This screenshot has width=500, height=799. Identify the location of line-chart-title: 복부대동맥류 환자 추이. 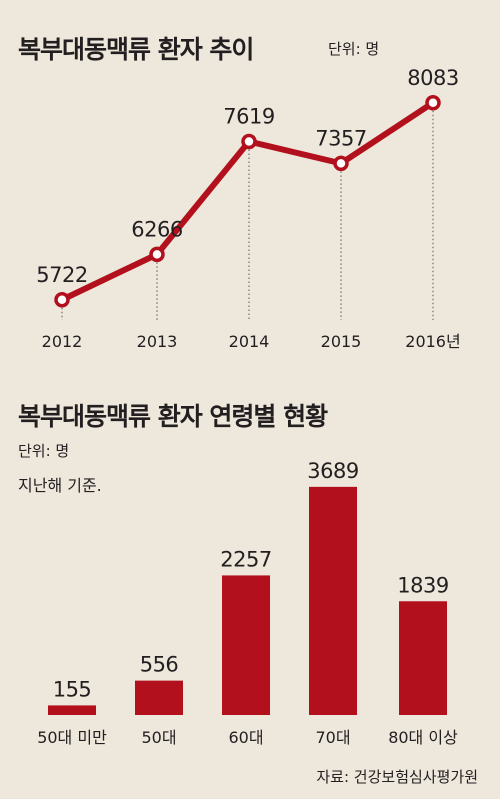
(136, 49).